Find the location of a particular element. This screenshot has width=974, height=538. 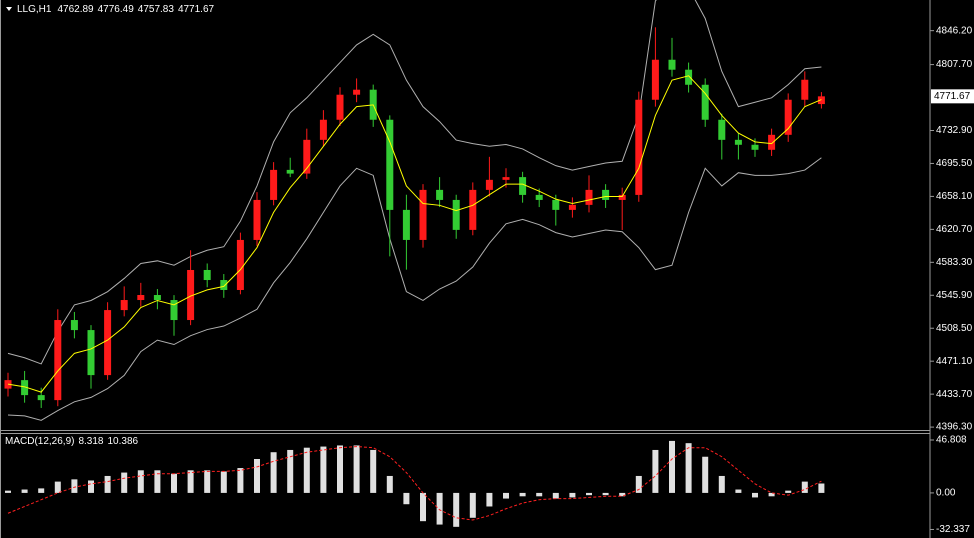

y-tick-label: 4695.50 is located at coordinates (954, 163).